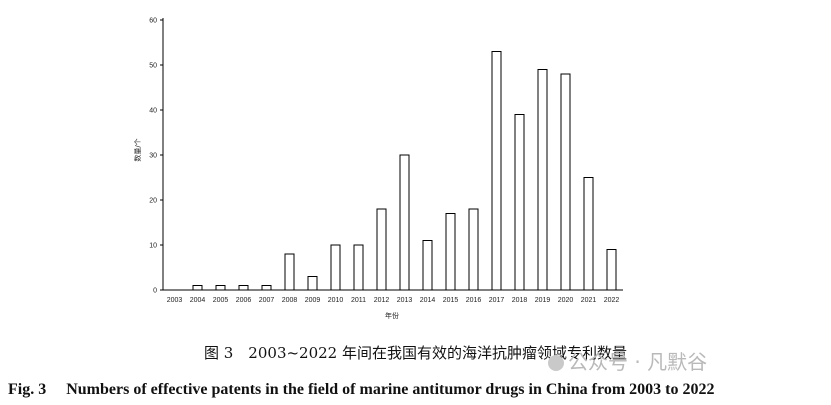  Describe the element at coordinates (358, 267) in the screenshot. I see `bar-2011` at that location.